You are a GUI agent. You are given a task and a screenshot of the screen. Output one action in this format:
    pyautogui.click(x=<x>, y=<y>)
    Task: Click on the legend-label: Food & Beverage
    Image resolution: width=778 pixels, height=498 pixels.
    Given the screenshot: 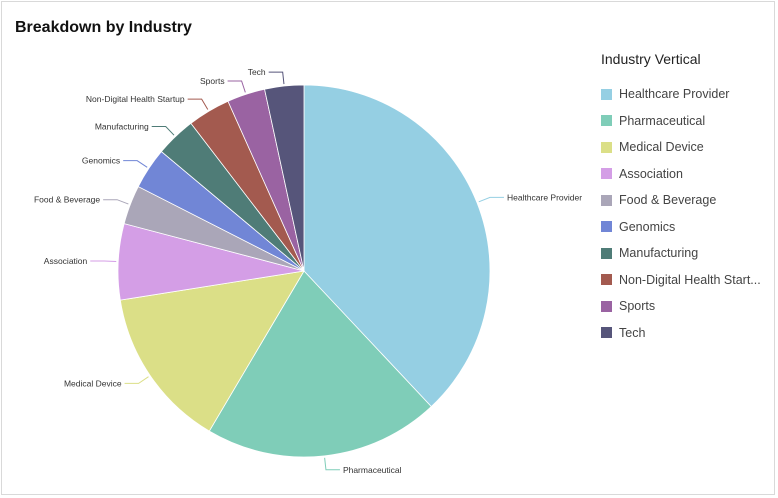 What is the action you would take?
    pyautogui.click(x=668, y=200)
    